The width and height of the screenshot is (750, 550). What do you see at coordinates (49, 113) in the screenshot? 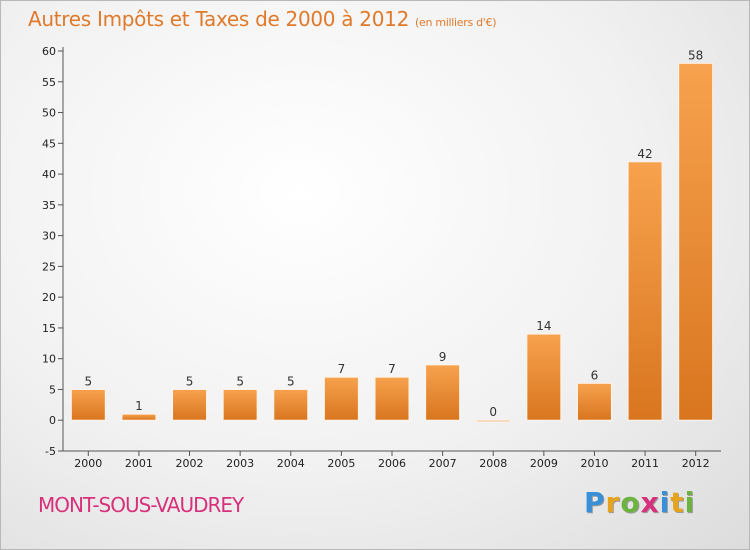
I see `y-tick-label: 50` at bounding box center [49, 113].